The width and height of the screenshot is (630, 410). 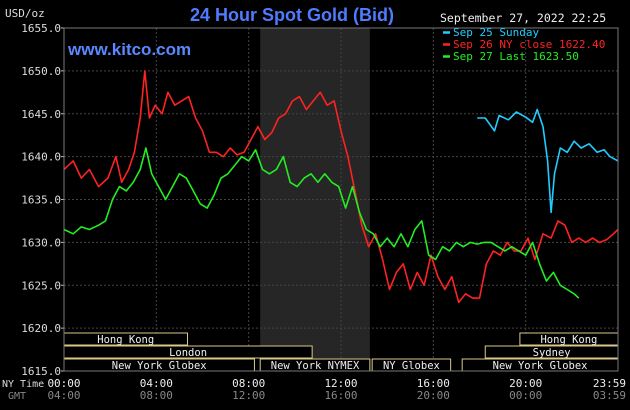 What do you see at coordinates (63, 383) in the screenshot?
I see `ny-time-tick: 00:00` at bounding box center [63, 383].